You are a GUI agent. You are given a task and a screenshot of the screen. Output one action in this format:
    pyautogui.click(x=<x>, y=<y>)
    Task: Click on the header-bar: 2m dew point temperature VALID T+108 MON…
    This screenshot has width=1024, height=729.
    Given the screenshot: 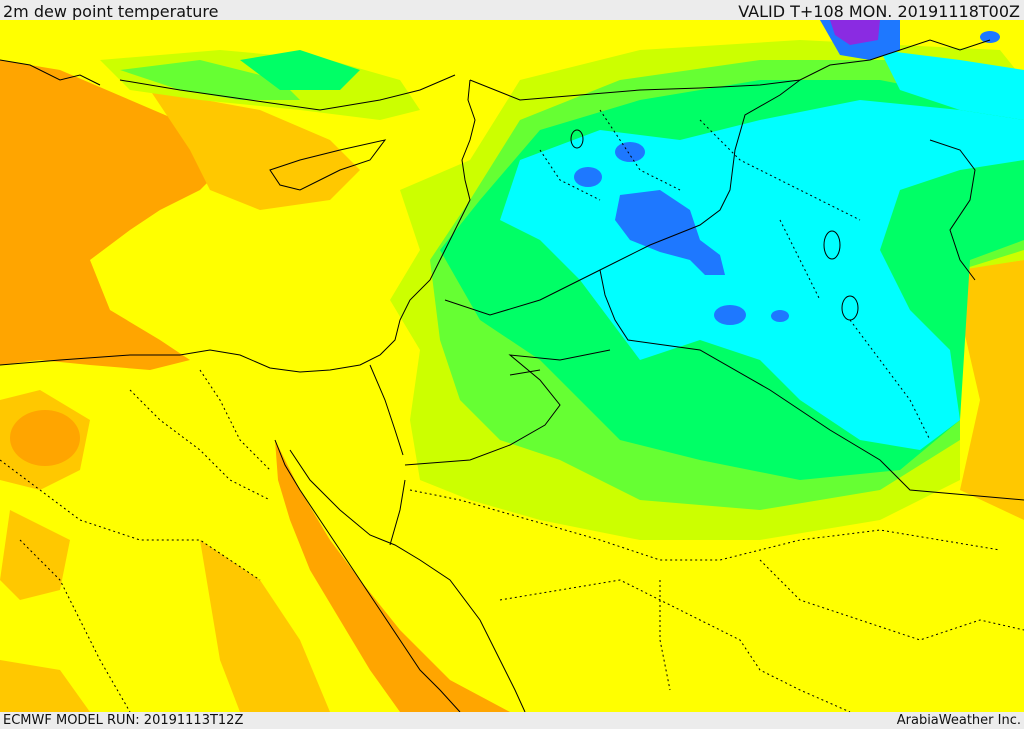 What is the action you would take?
    pyautogui.click(x=512, y=10)
    